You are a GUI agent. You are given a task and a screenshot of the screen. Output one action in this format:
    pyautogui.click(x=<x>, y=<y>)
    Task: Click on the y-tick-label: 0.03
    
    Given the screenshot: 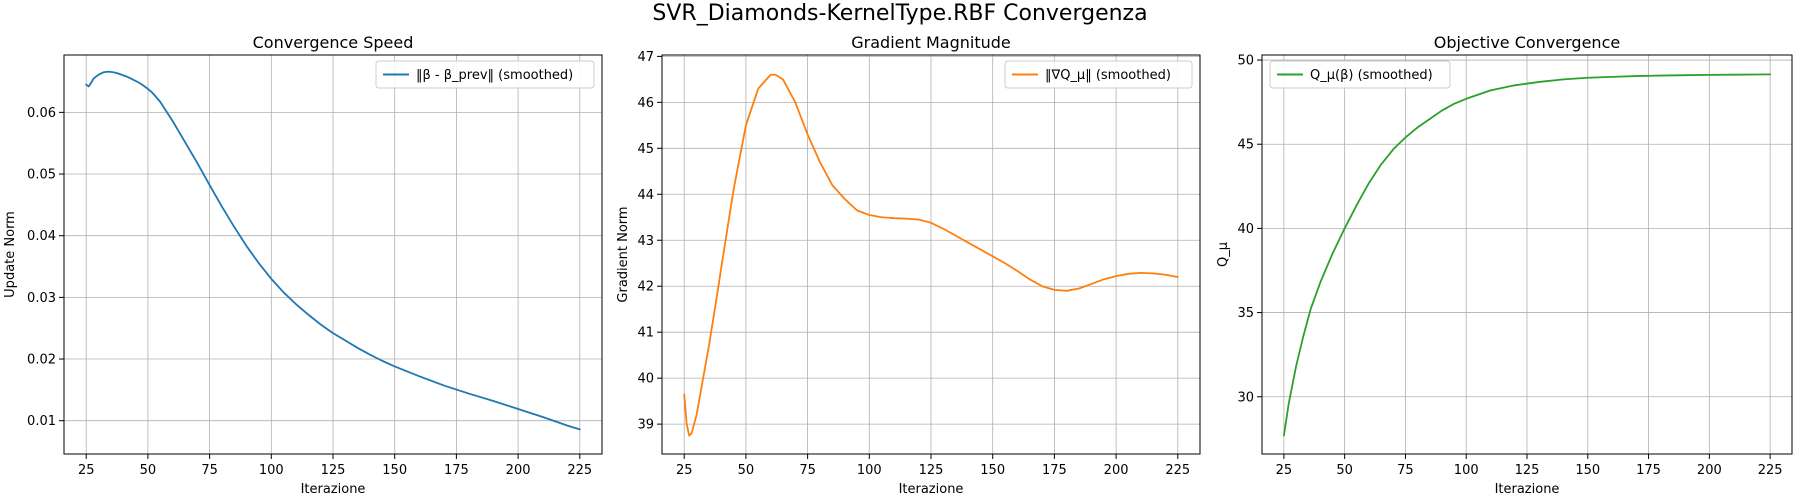 What is the action you would take?
    pyautogui.click(x=41, y=298)
    